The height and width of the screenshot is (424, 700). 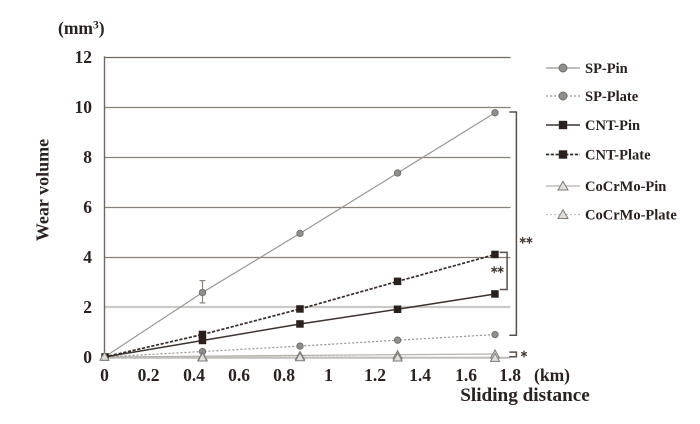 What do you see at coordinates (84, 107) in the screenshot?
I see `svg-text: 10` at bounding box center [84, 107].